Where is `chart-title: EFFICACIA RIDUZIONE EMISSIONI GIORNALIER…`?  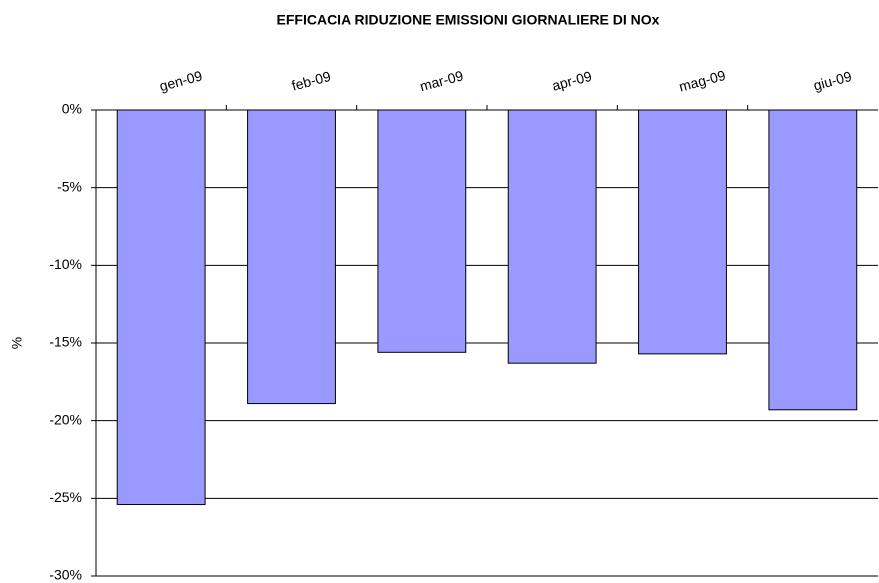 chart-title: EFFICACIA RIDUZIONE EMISSIONI GIORNALIER… is located at coordinates (468, 20).